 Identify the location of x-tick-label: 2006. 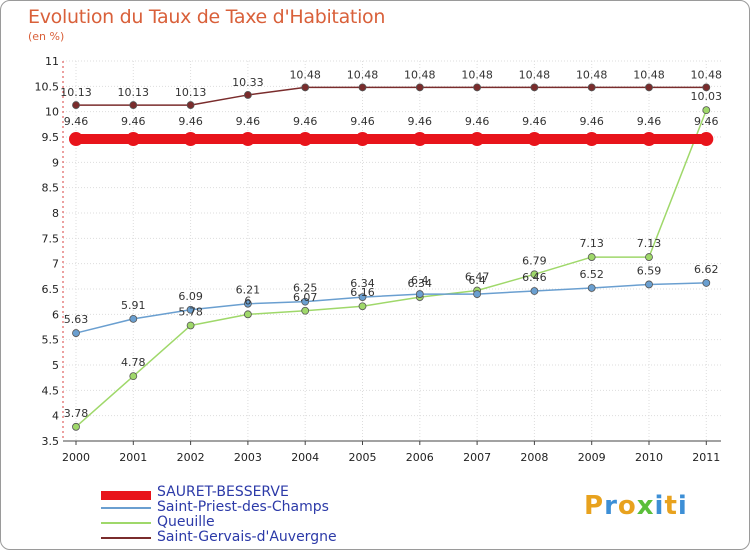
(420, 457).